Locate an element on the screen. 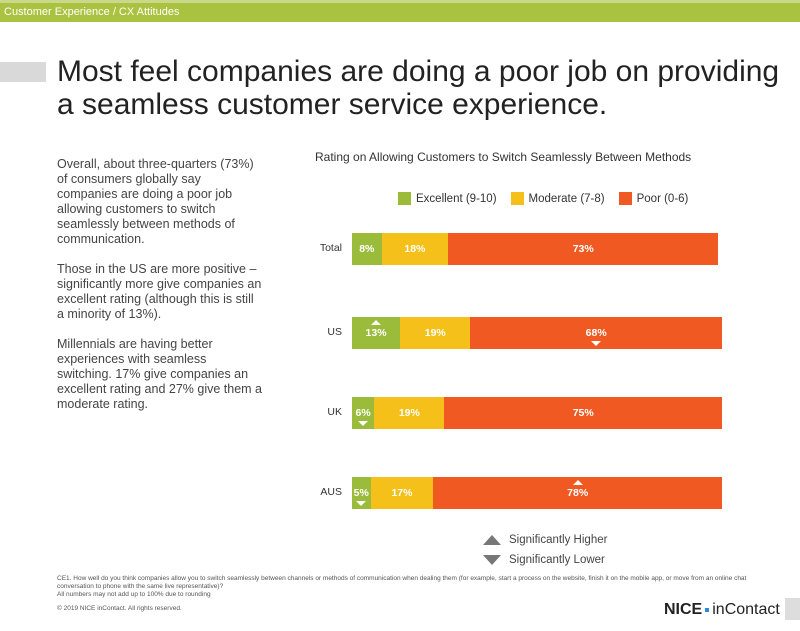  data-label: 68% is located at coordinates (596, 333).